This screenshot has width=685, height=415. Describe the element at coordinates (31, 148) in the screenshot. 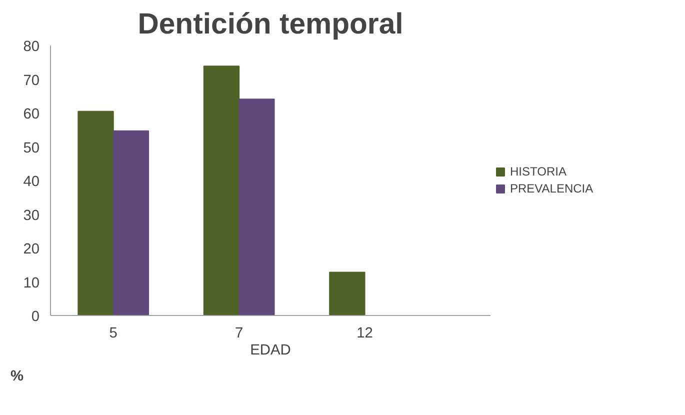

I see `y-tick-label: 50` at that location.